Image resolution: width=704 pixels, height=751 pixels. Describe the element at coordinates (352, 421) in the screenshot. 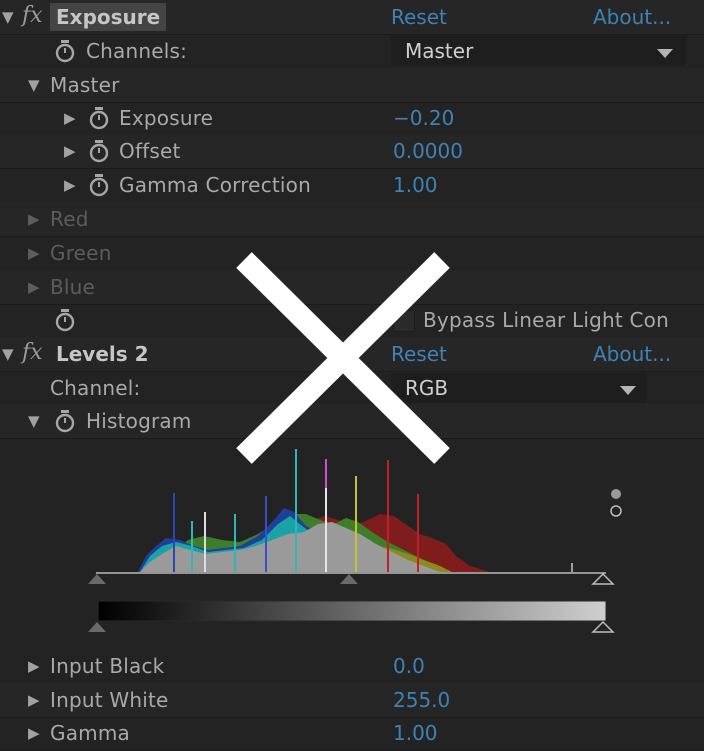

I see `histogram-header: ▼ Histogram` at that location.